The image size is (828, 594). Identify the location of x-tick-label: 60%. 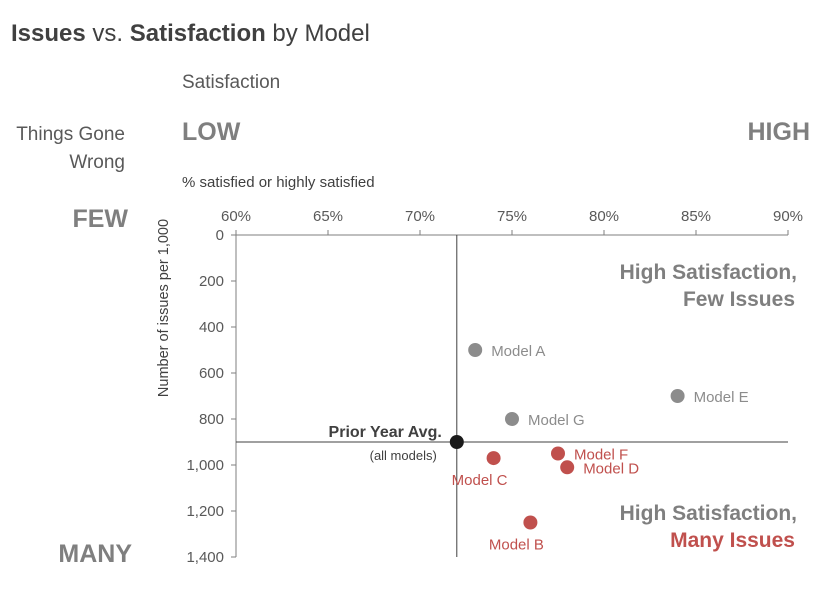
(236, 216).